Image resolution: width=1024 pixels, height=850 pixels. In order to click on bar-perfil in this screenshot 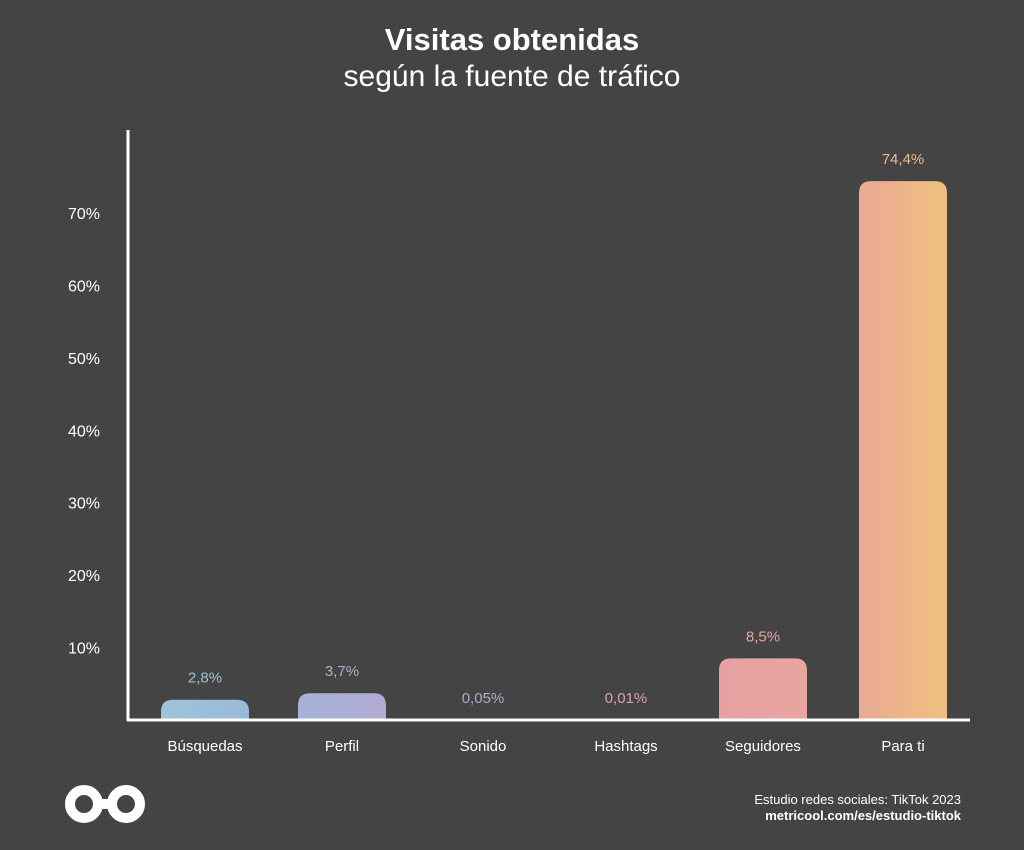, I will do `click(342, 706)`.